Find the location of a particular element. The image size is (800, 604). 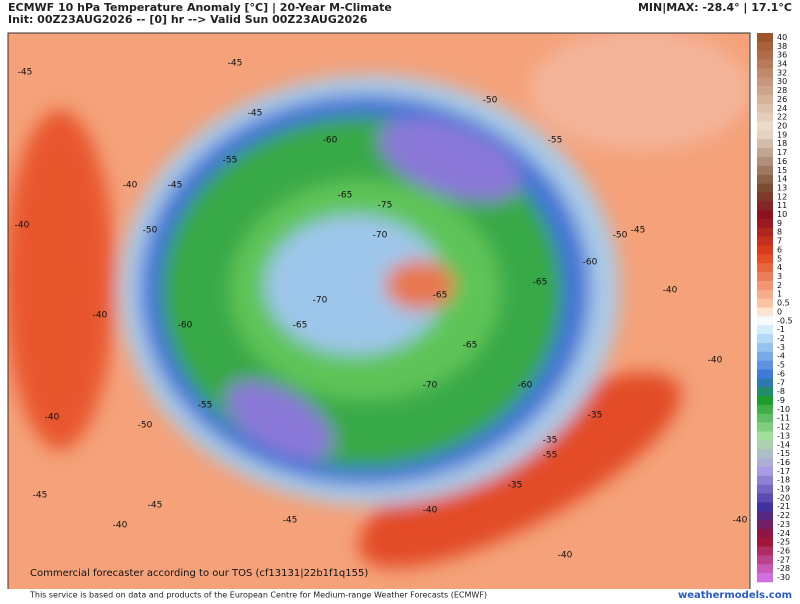

colorbar-label: -15 is located at coordinates (783, 453).